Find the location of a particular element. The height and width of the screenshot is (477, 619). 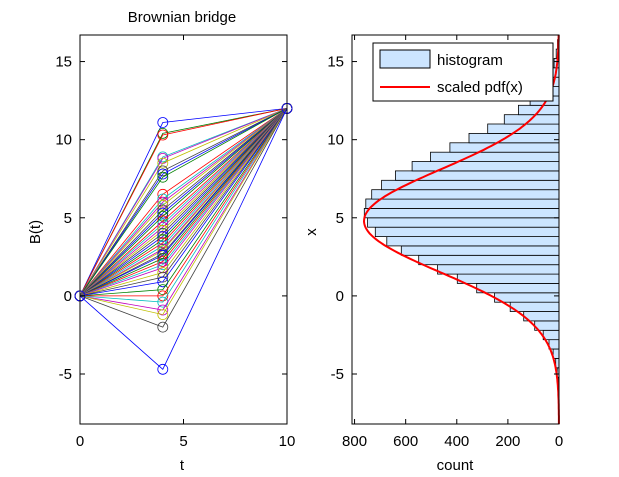

legend: histogram scaled pdf(x) is located at coordinates (463, 72).